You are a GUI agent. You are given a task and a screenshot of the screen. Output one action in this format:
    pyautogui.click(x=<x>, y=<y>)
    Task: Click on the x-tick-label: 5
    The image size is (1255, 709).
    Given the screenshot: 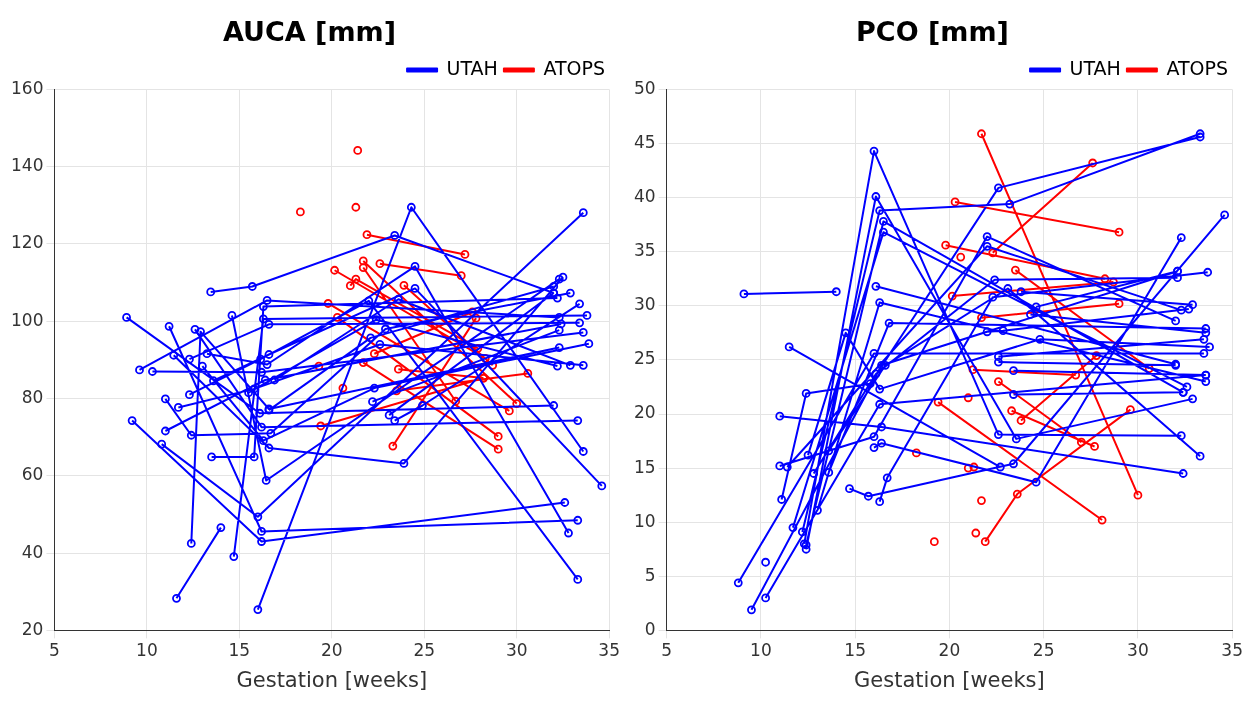 What is the action you would take?
    pyautogui.click(x=667, y=650)
    